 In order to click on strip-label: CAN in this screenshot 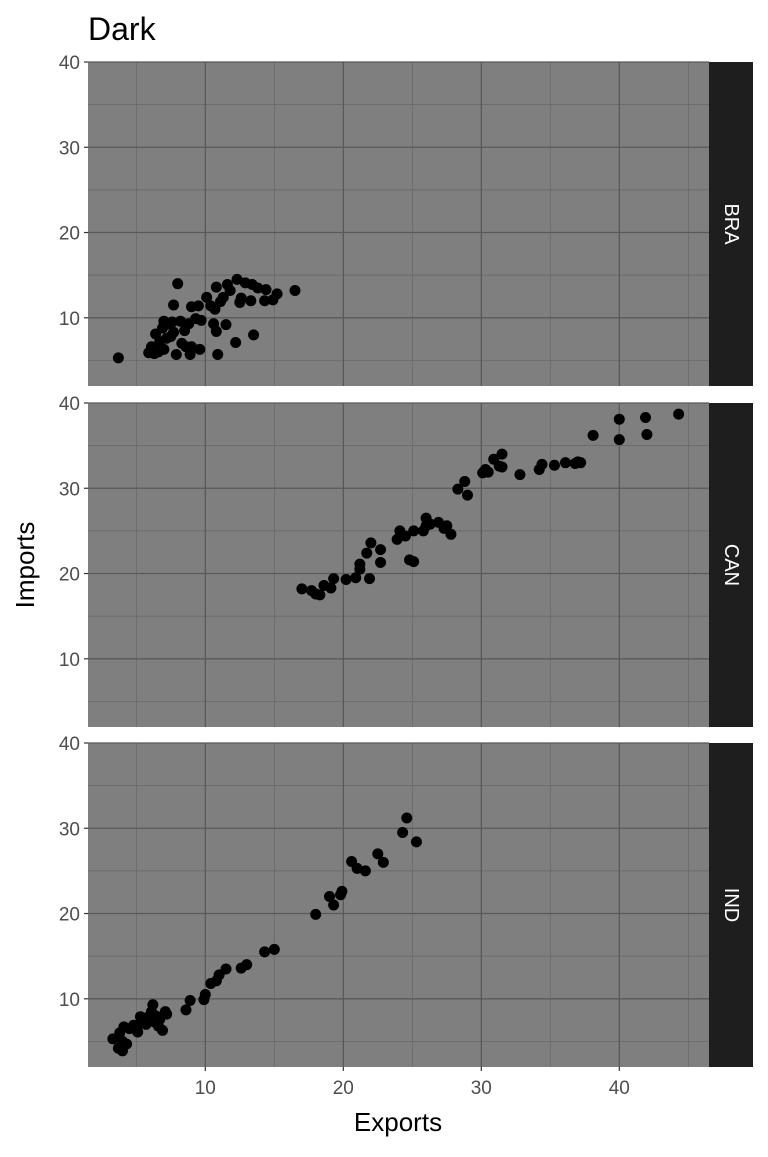, I will do `click(731, 565)`.